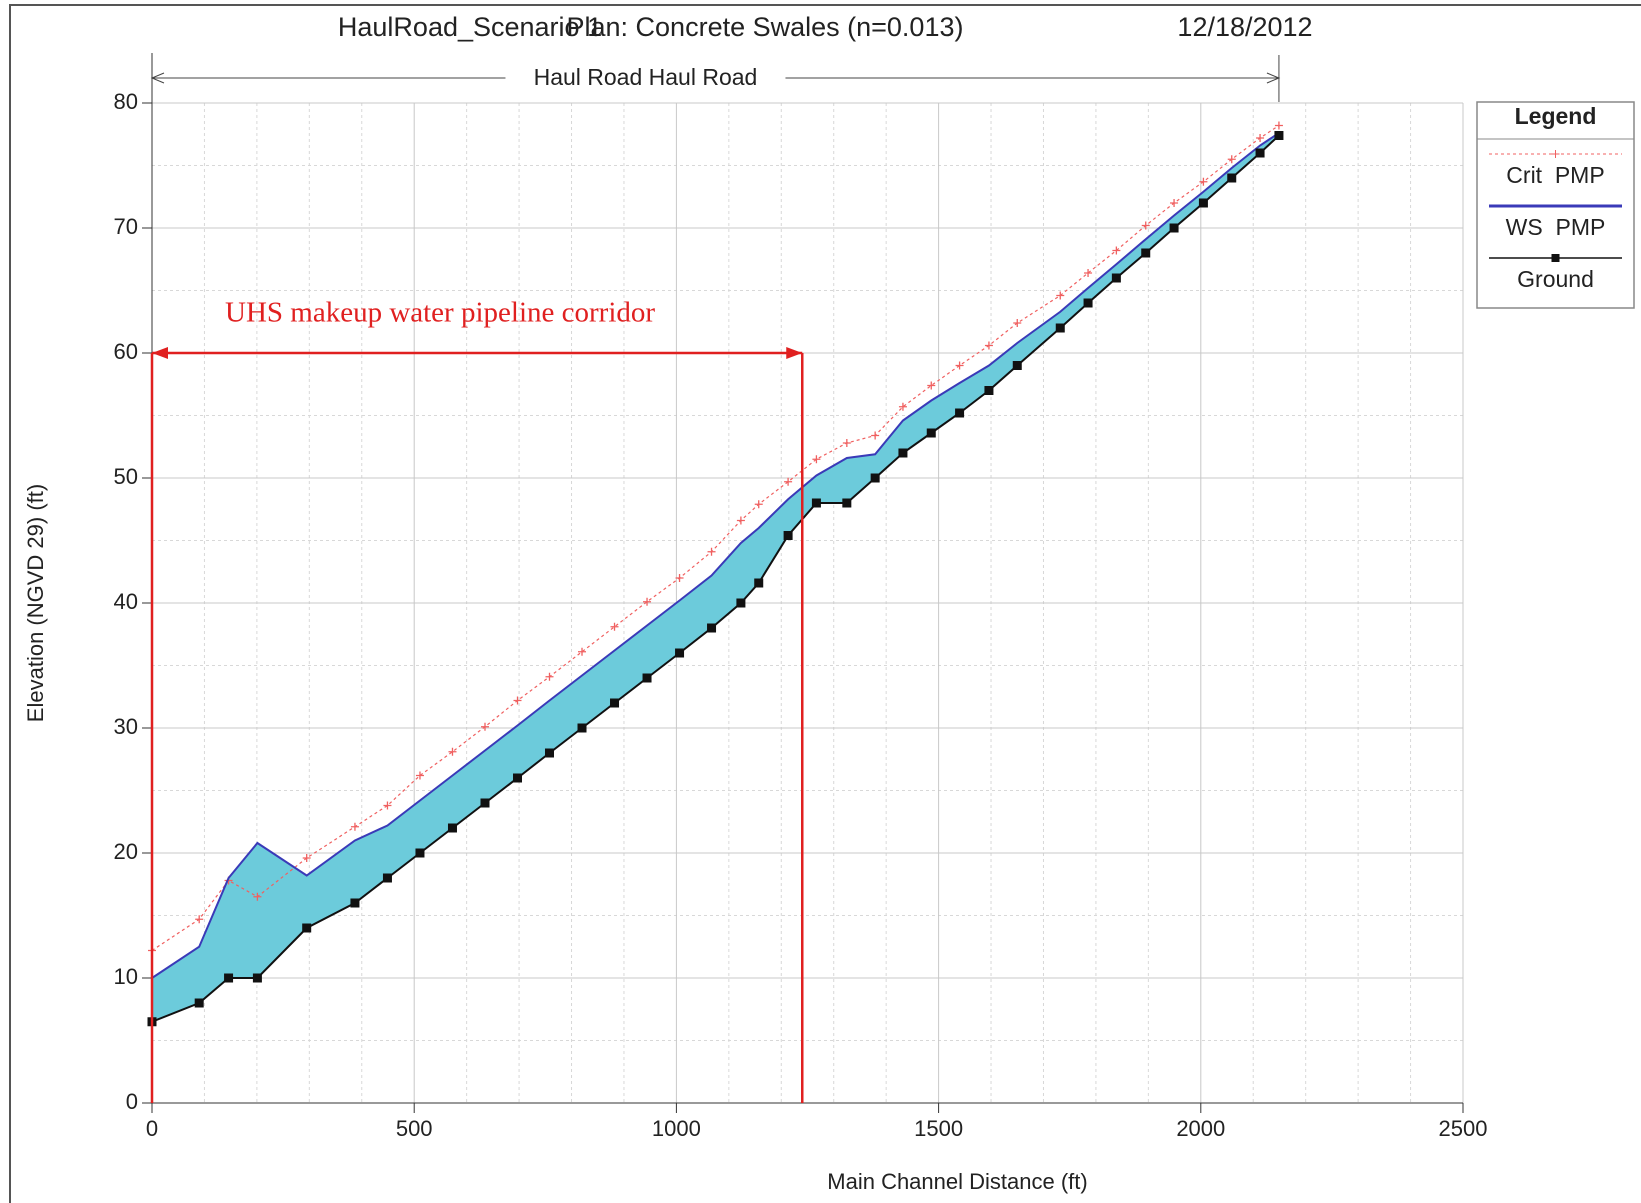 Image resolution: width=1641 pixels, height=1203 pixels. I want to click on legend-title: Legend, so click(1556, 116).